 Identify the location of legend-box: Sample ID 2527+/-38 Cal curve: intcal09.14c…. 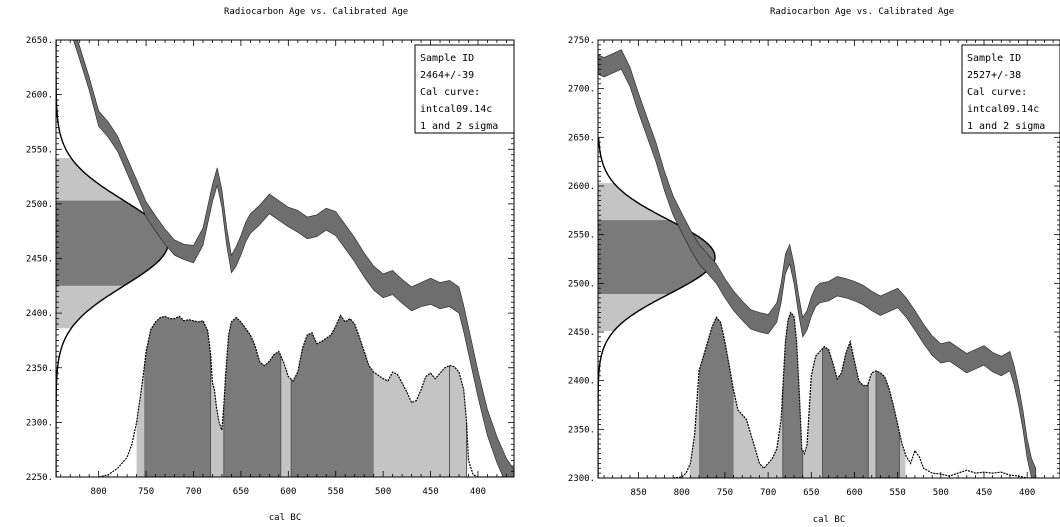
(1010, 89).